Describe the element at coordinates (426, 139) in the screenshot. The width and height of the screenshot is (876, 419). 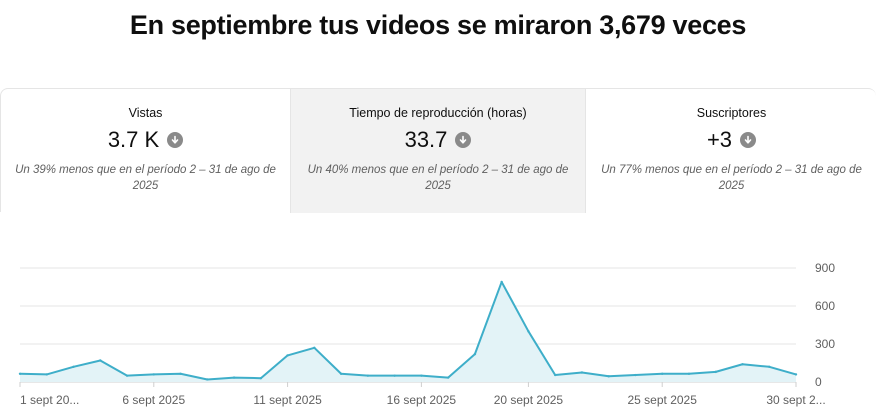
I see `metric-value: 33.7` at that location.